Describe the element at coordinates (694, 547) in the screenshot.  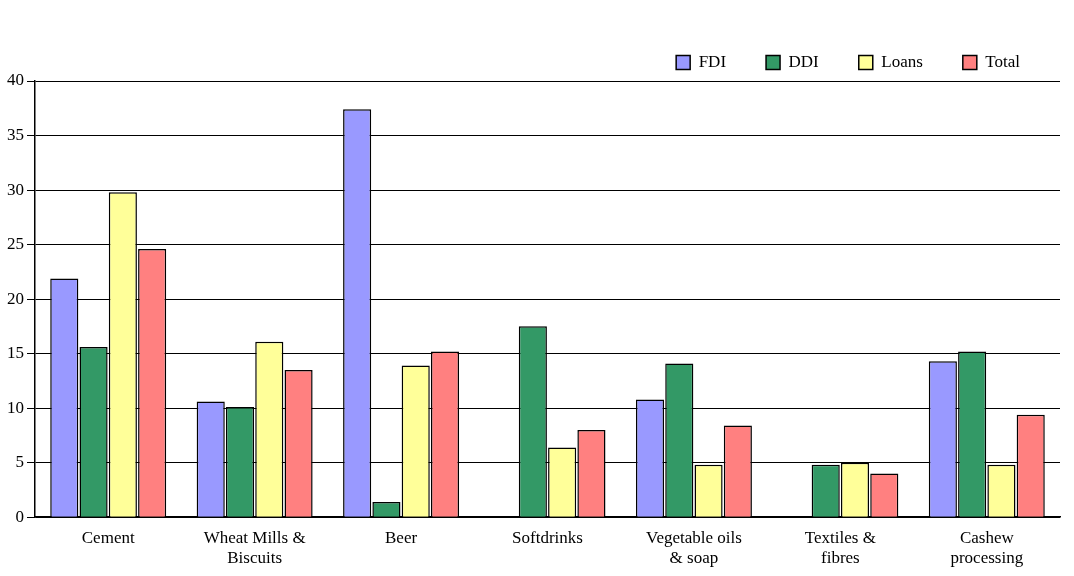
I see `x-tick-label: Vegetable oils & soap` at that location.